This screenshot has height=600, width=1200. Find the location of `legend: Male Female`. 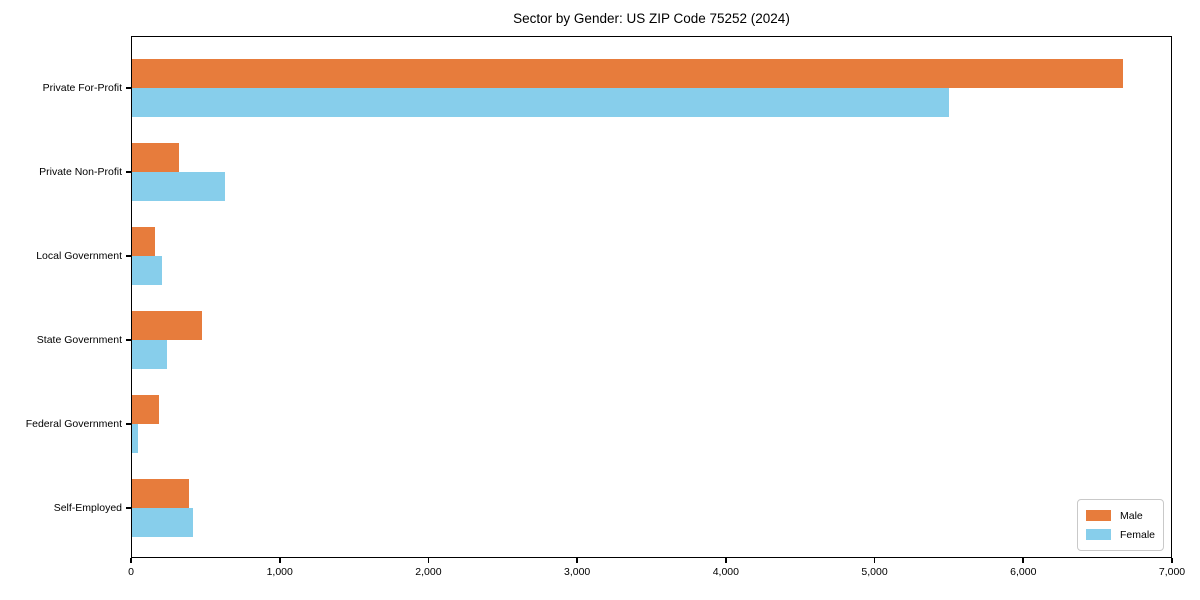

legend: Male Female is located at coordinates (1120, 525).